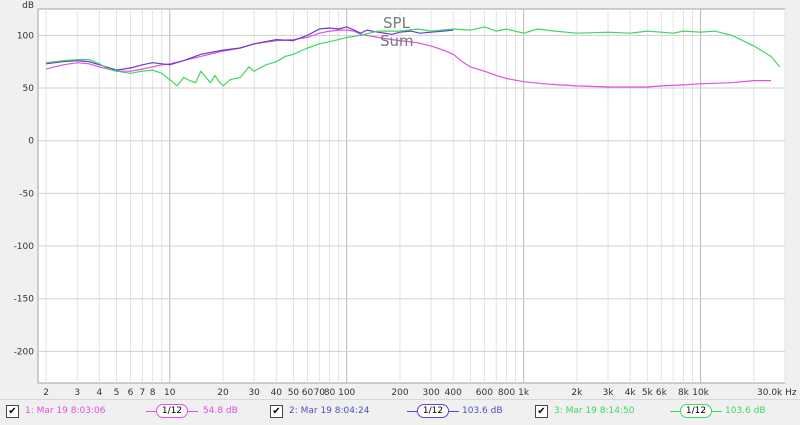  I want to click on x-tick-label: 4, so click(99, 393).